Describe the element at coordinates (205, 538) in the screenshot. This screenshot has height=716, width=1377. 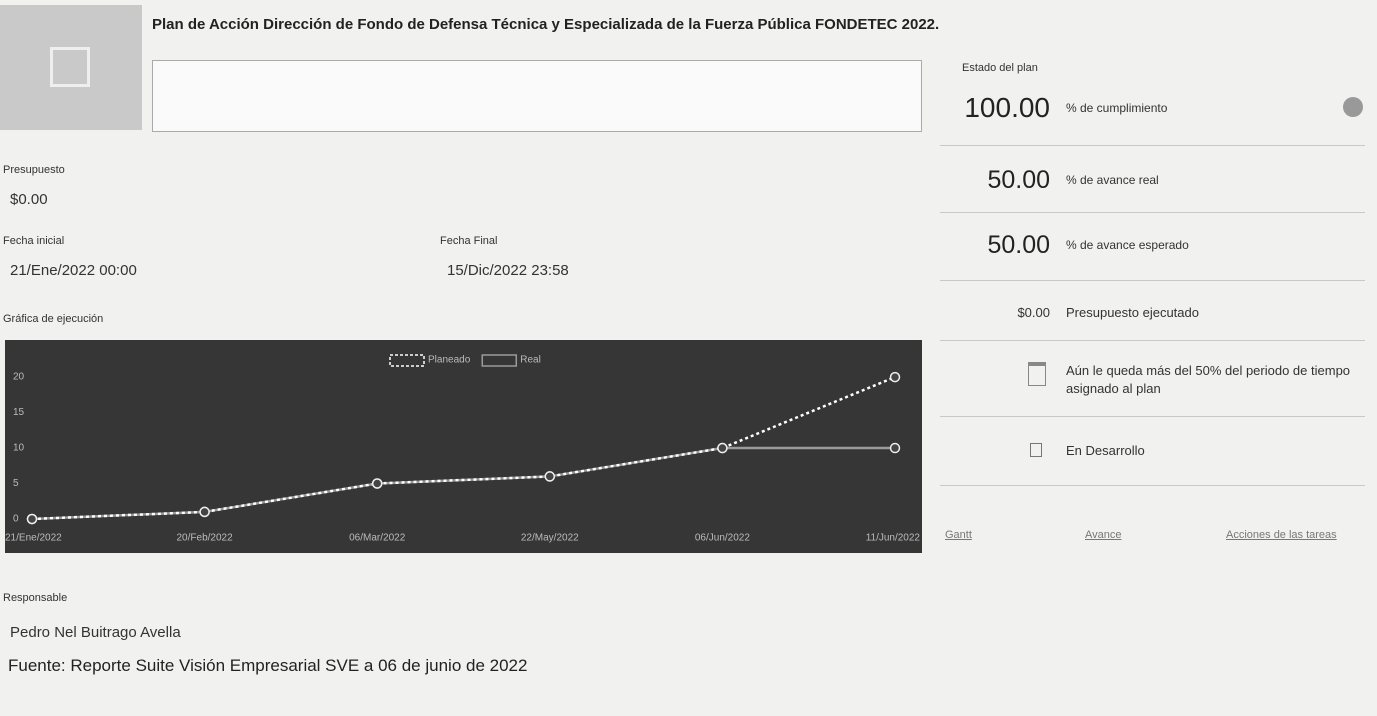
I see `x-tick-label: 20/Feb/2022` at that location.